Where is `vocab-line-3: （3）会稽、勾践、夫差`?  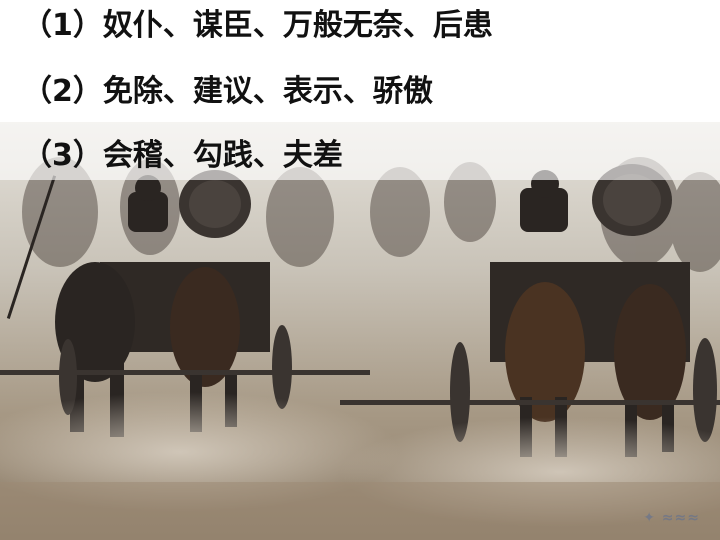
vocab-line-3: （3）会稽、勾践、夫差 is located at coordinates (182, 155).